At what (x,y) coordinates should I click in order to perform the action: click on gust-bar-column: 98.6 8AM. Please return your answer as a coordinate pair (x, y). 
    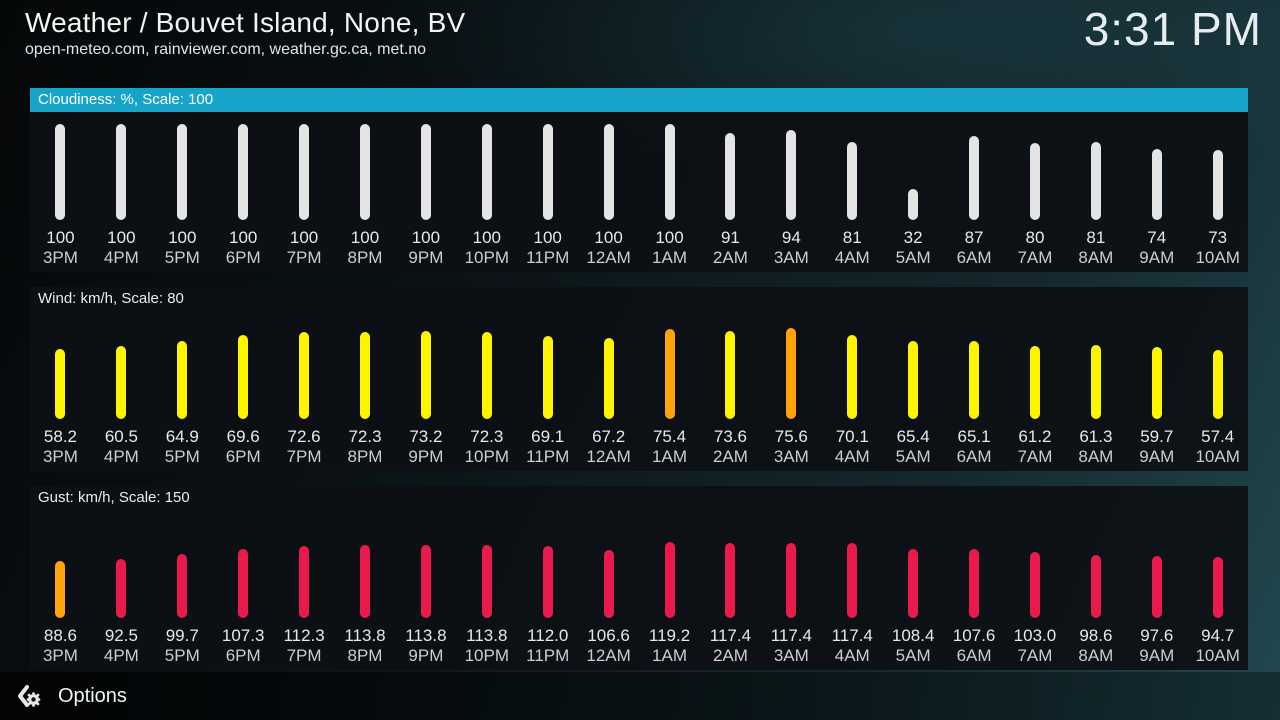
    Looking at the image, I should click on (1095, 593).